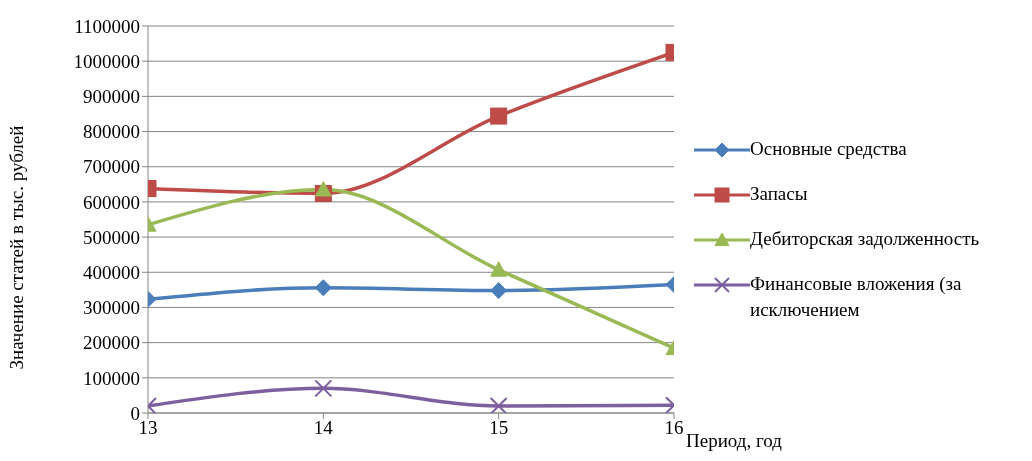 The image size is (1032, 461). Describe the element at coordinates (779, 193) in the screenshot. I see `legend-label: Запасы` at that location.